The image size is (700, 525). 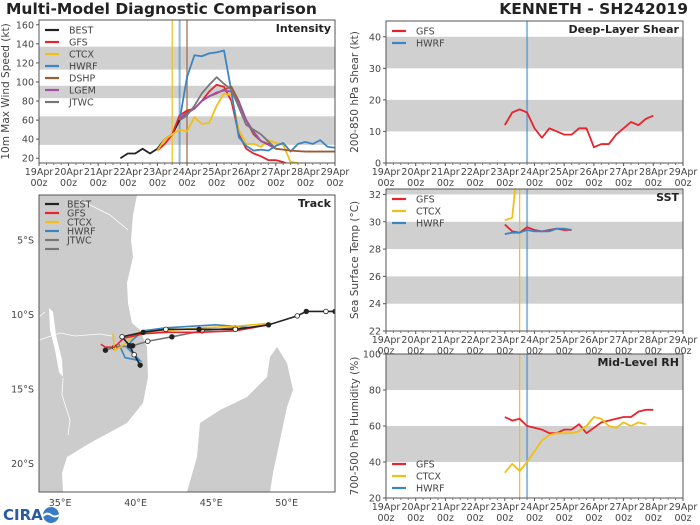 I want to click on cira-logo: CIRA, so click(x=31, y=515).